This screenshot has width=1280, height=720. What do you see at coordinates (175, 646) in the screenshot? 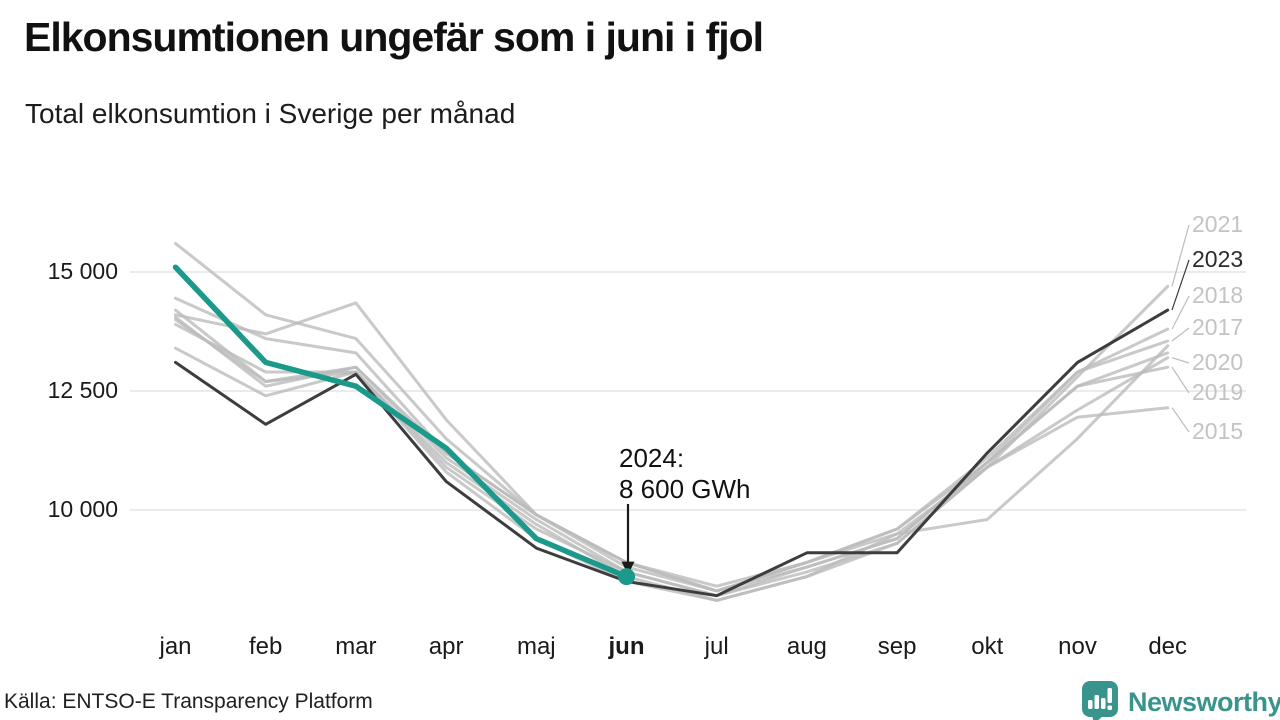
I see `x-tick-label-jan: jan` at bounding box center [175, 646].